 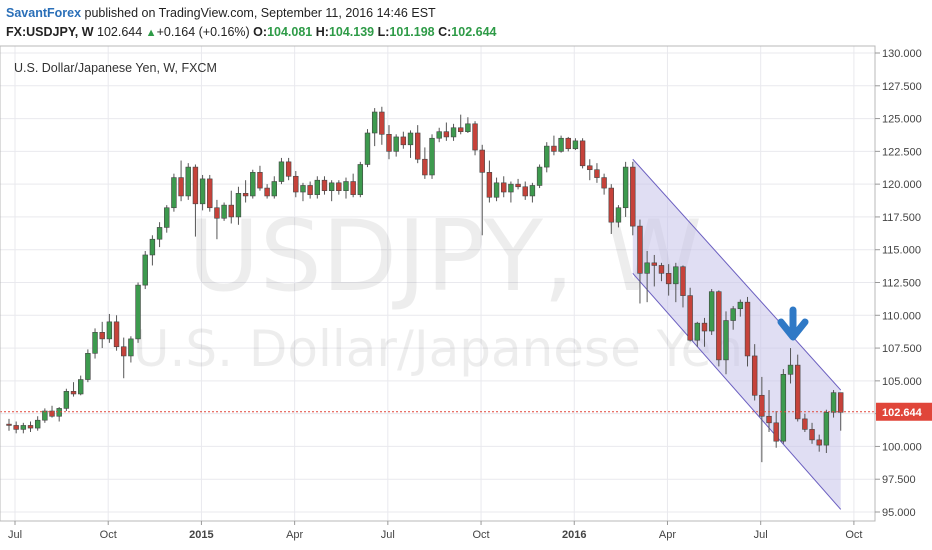 What do you see at coordinates (793, 329) in the screenshot?
I see `arrow-head` at bounding box center [793, 329].